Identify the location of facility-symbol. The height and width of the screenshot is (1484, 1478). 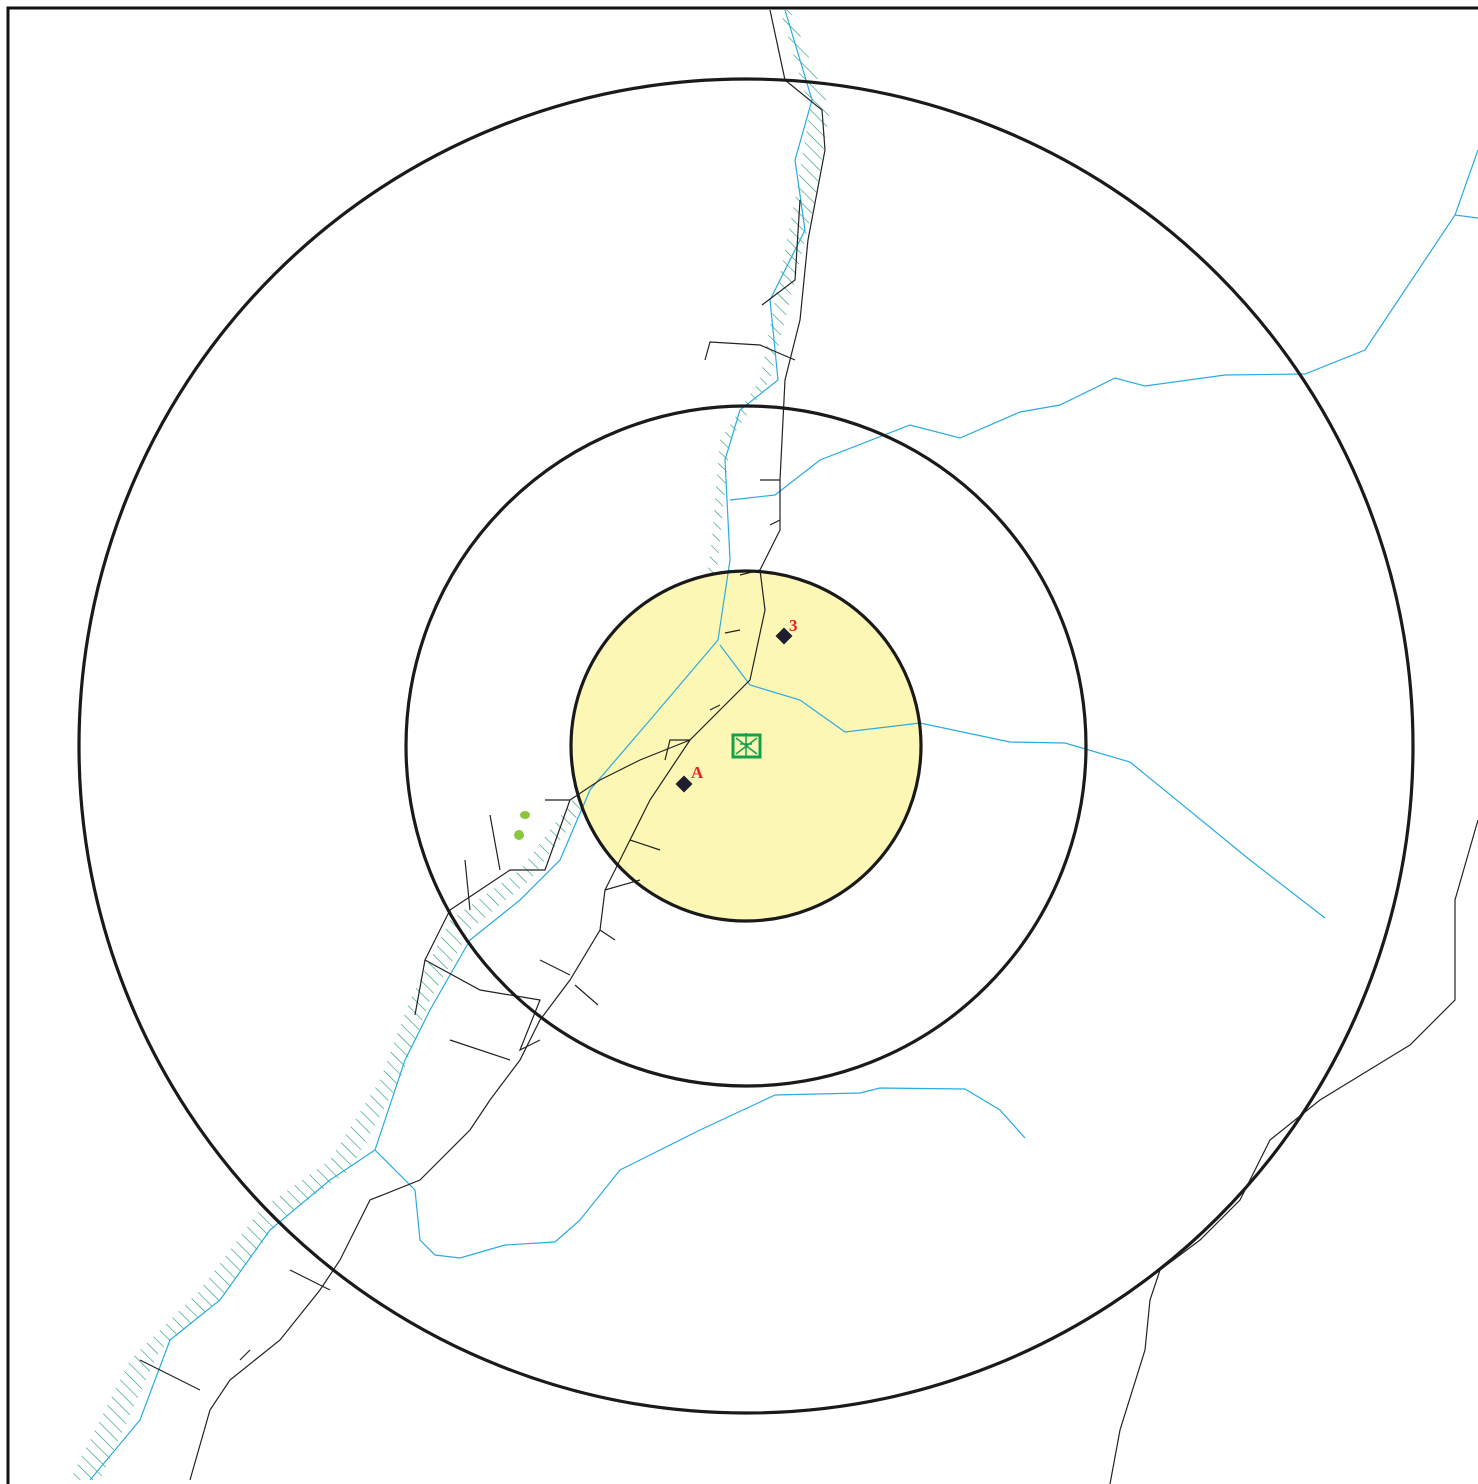
(746, 746).